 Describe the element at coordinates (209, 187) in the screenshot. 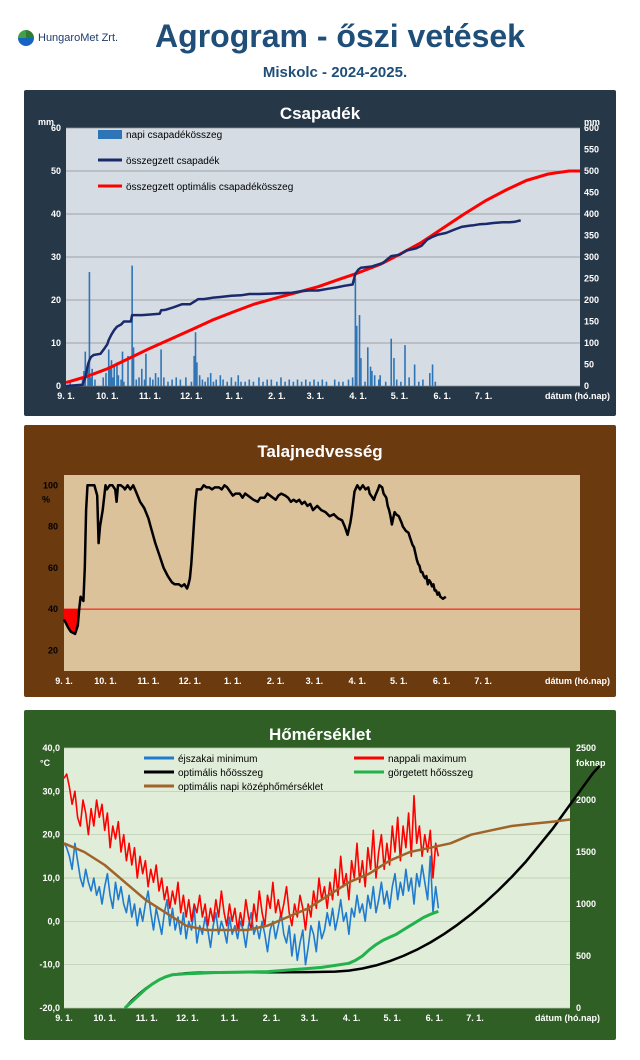

I see `legend-label: összegzett optimális csapadékösszeg` at that location.